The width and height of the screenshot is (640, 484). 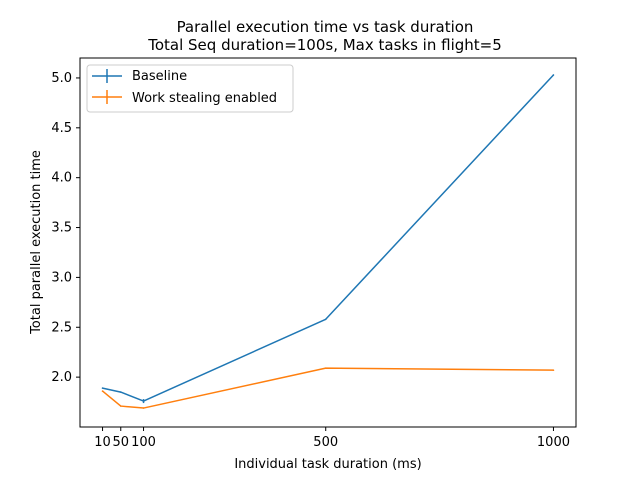 What do you see at coordinates (553, 442) in the screenshot?
I see `x-tick-label: 1000` at bounding box center [553, 442].